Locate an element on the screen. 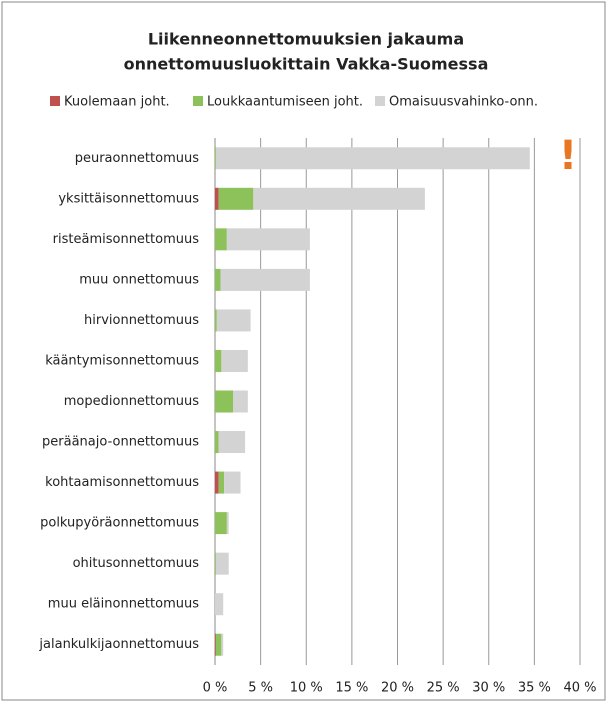  y-tick-label: muu eläinonnettomuus is located at coordinates (123, 604).